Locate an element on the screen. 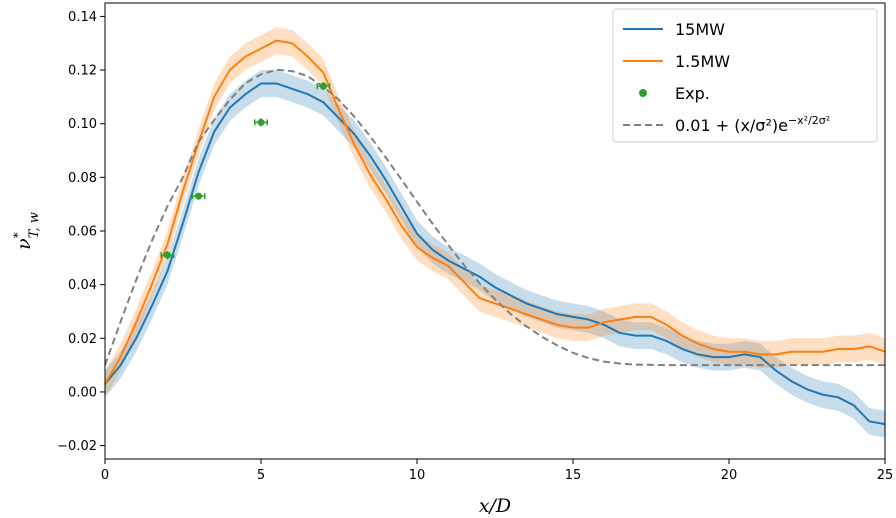 This screenshot has height=518, width=896. y-tick-label: 0.10 is located at coordinates (82, 124).